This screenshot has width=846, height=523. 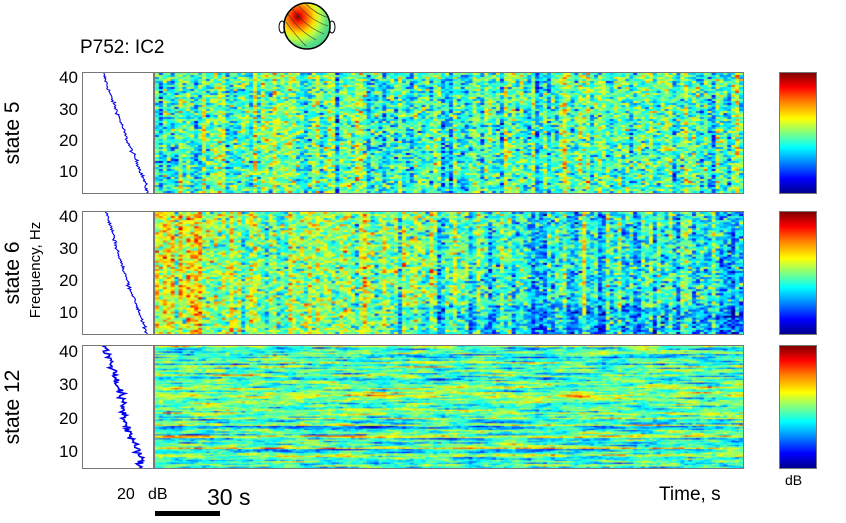 I want to click on state-label-0: state 5, so click(x=12, y=133).